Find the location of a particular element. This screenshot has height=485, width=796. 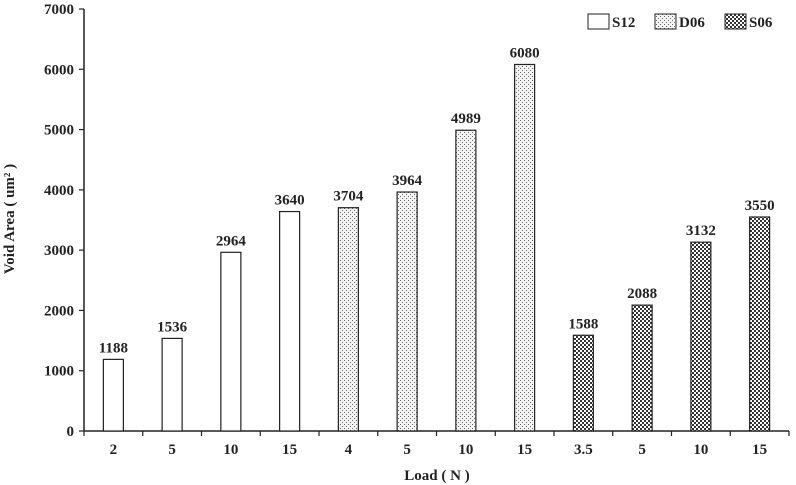

y-tick-label: 7000 is located at coordinates (59, 10).